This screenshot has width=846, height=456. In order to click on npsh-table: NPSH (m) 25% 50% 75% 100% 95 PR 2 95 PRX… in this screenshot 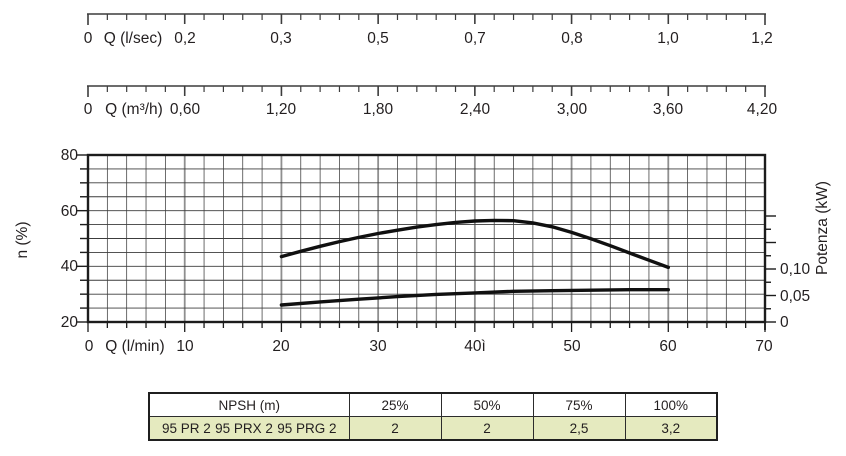, I will do `click(433, 416)`.